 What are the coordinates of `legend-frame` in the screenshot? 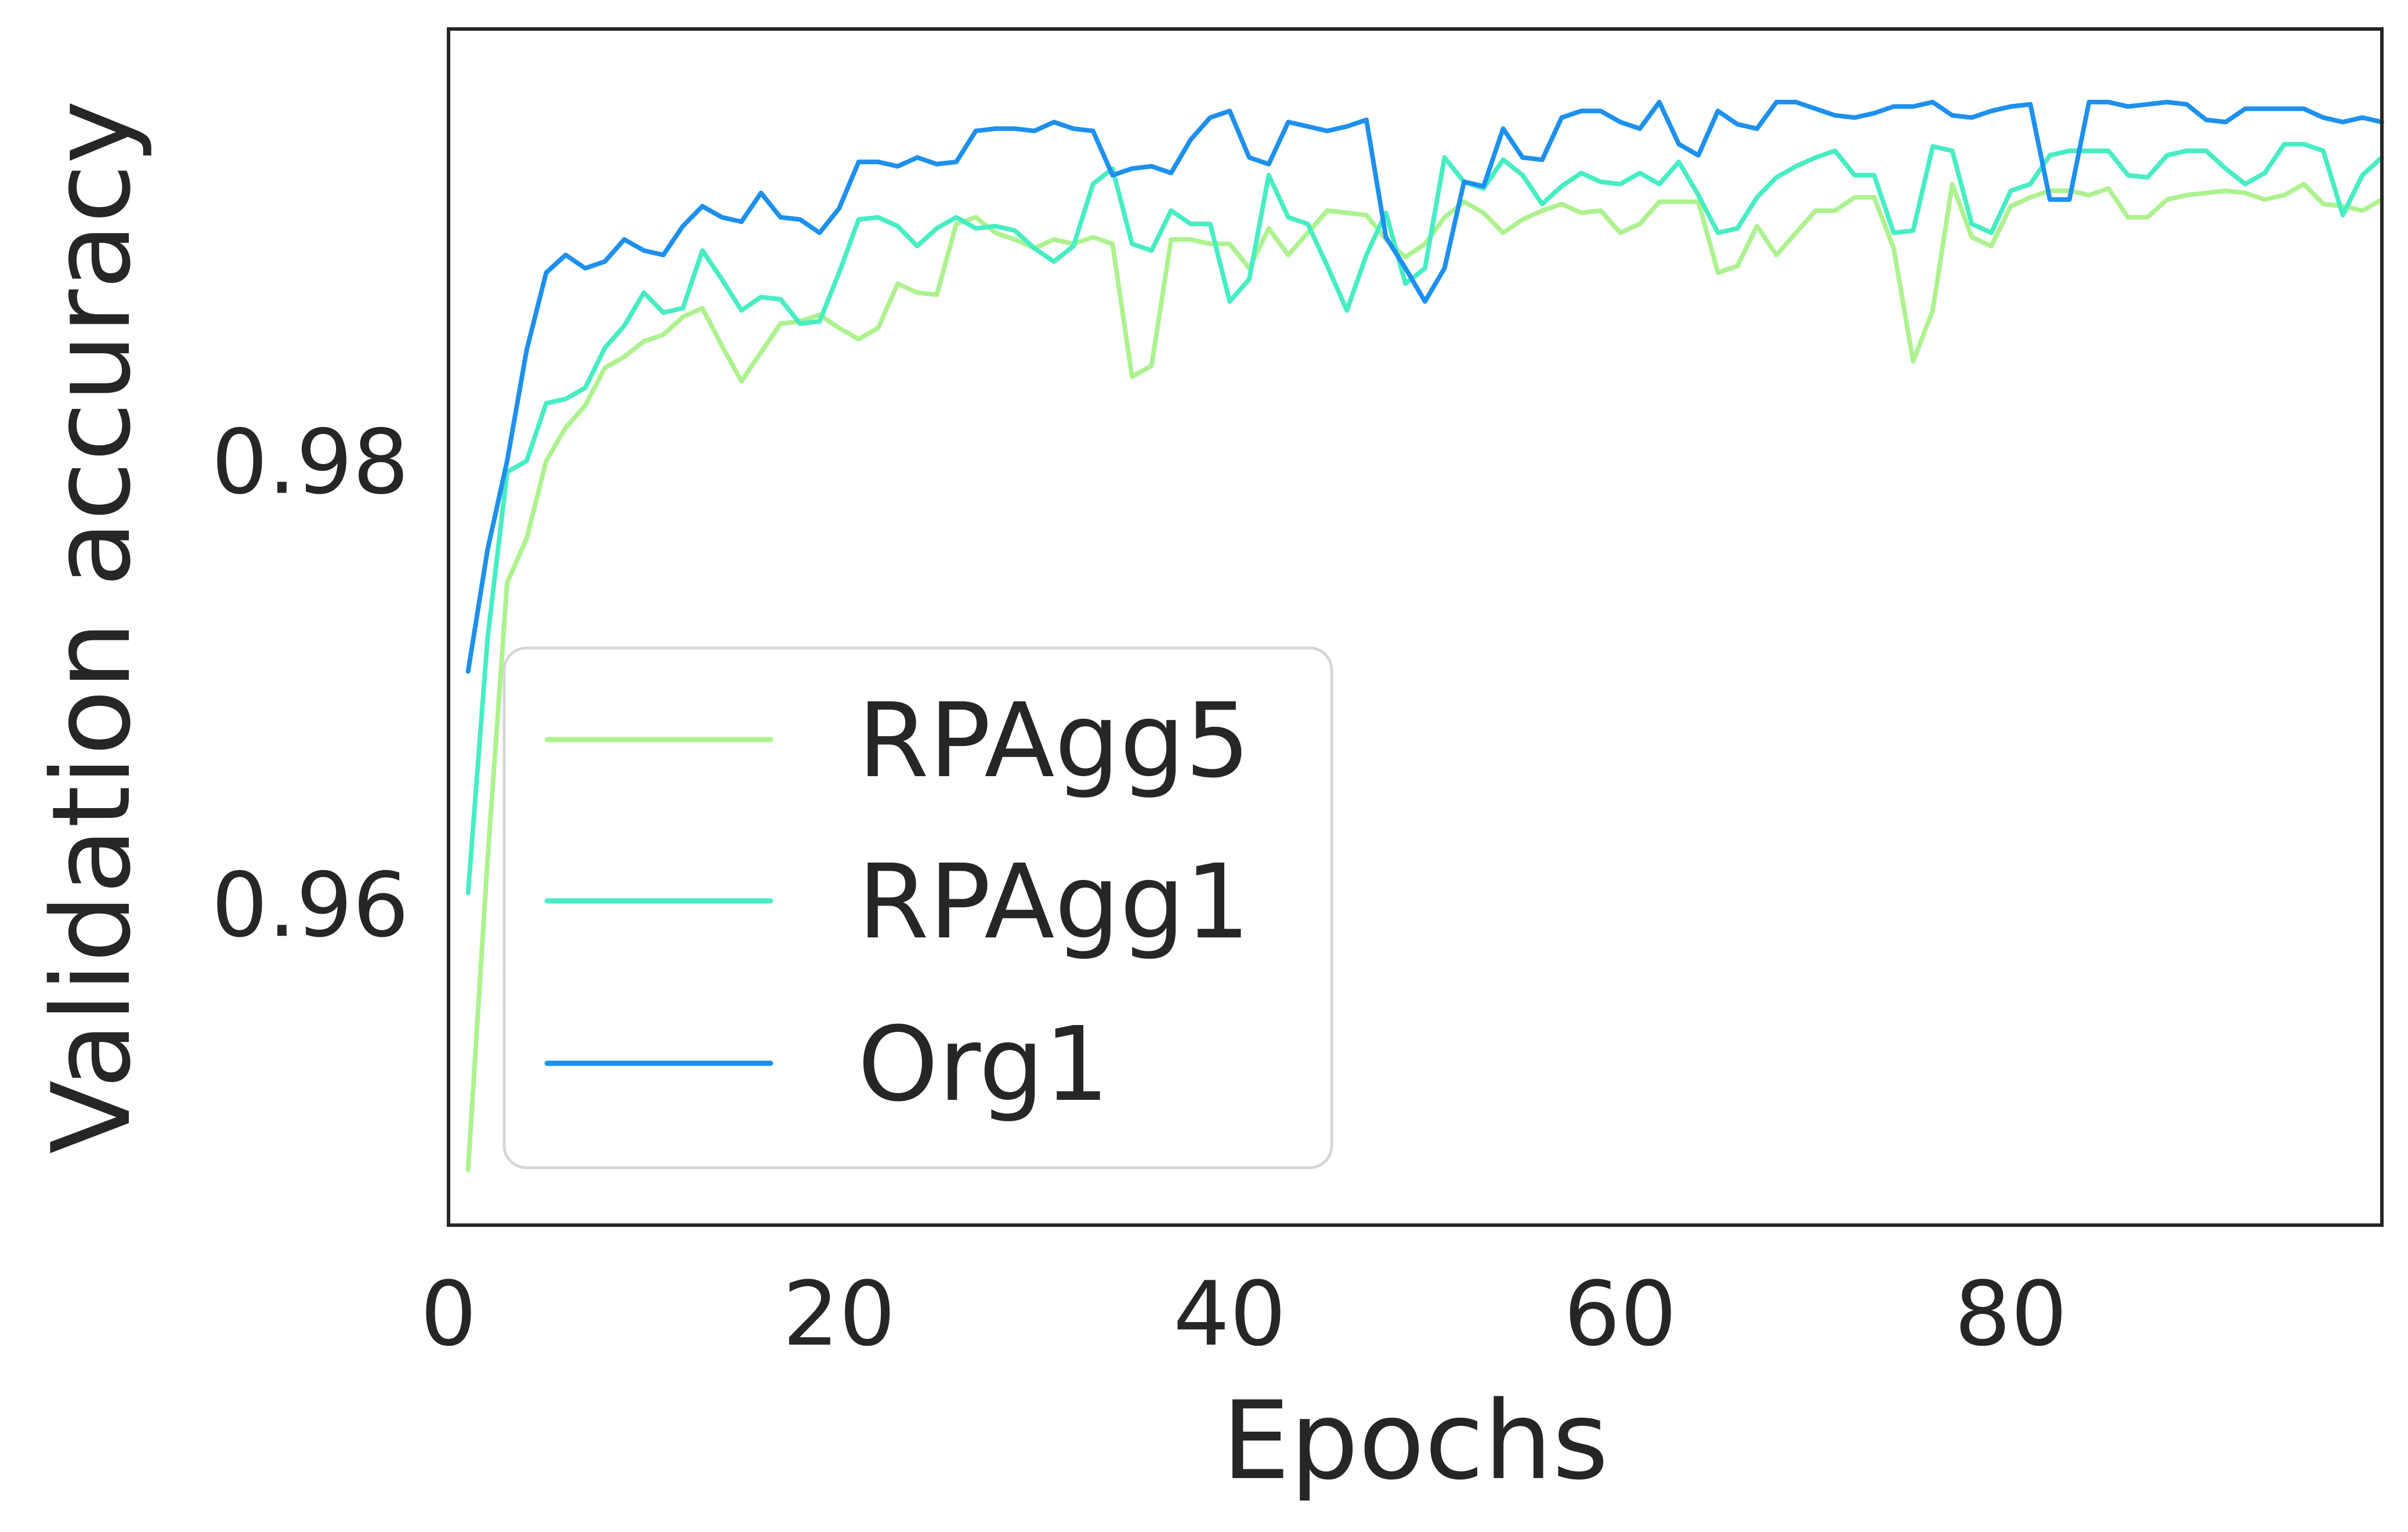 It's located at (917, 908).